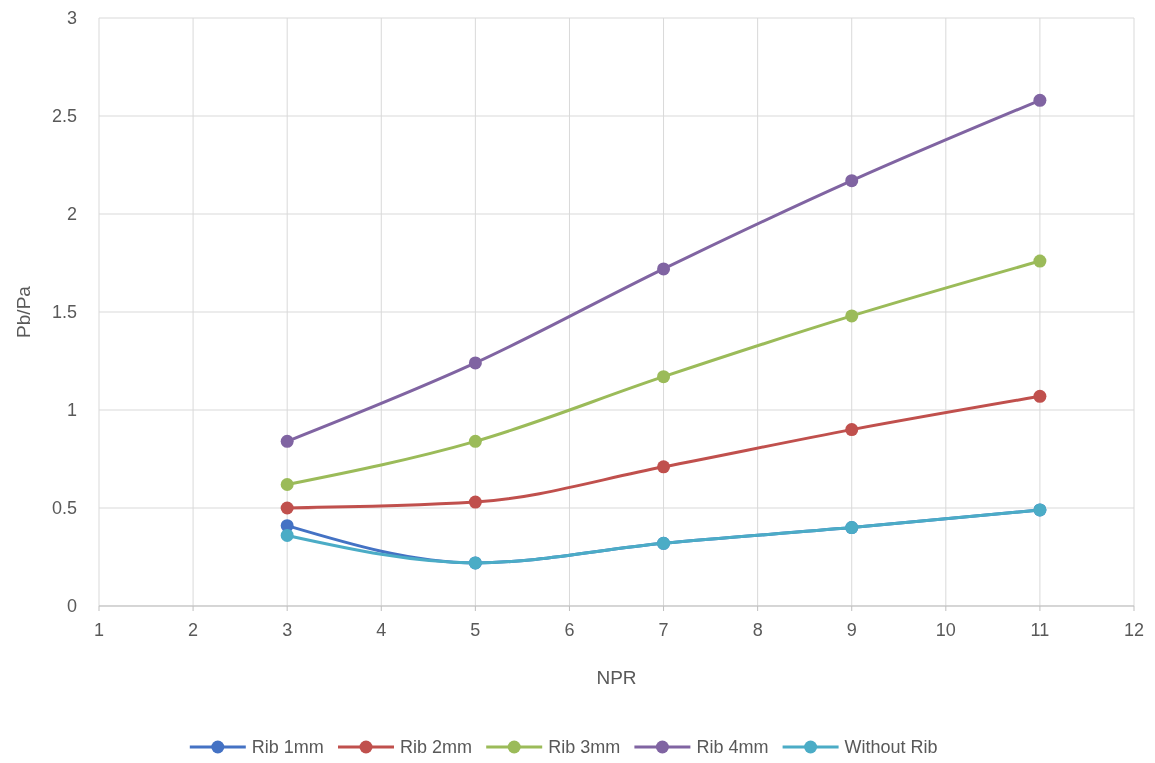 The width and height of the screenshot is (1155, 763). I want to click on y-tick-label: 2, so click(71, 214).